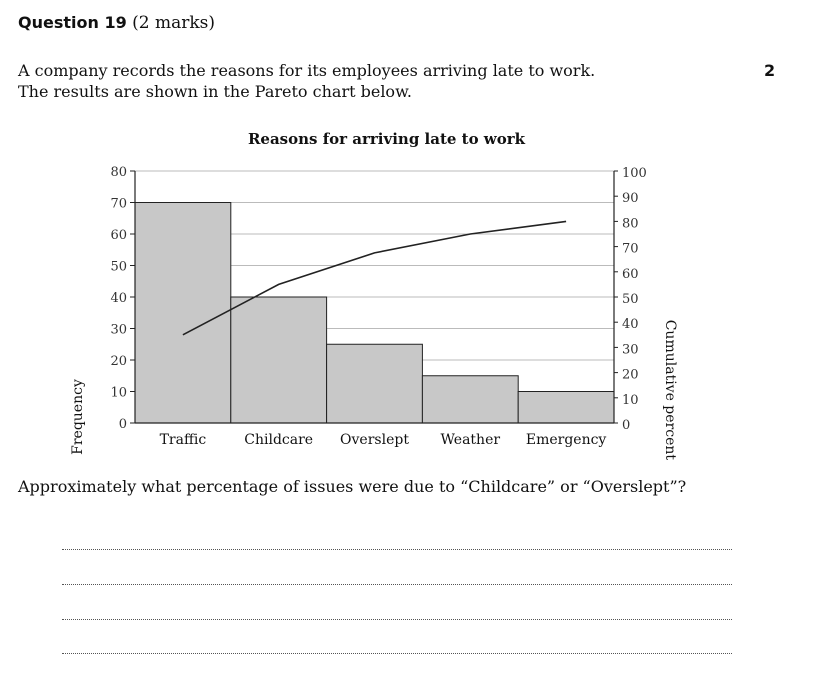 This screenshot has width=828, height=680. What do you see at coordinates (183, 313) in the screenshot?
I see `bar-traffic` at bounding box center [183, 313].